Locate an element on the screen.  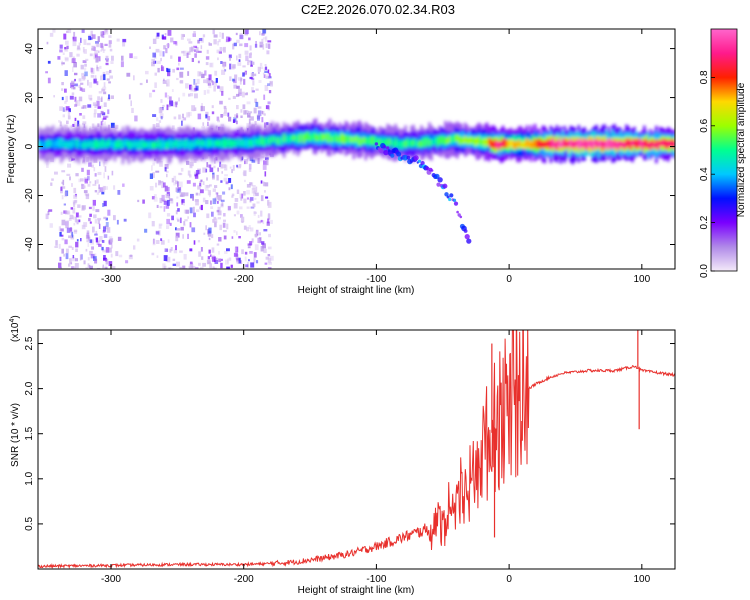
snr-multiplier-close: ) is located at coordinates (15, 316).